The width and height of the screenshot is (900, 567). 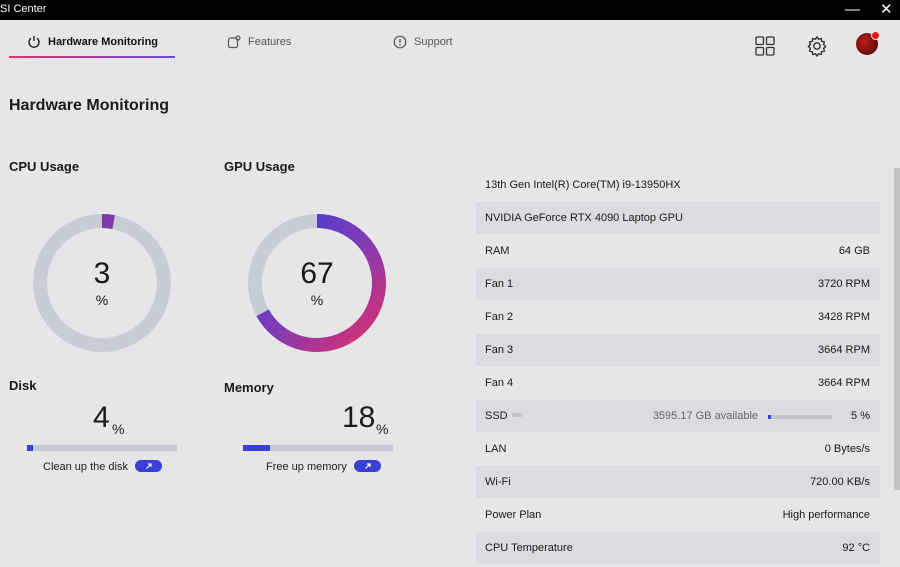 I want to click on info-label: Power Plan, so click(x=513, y=515).